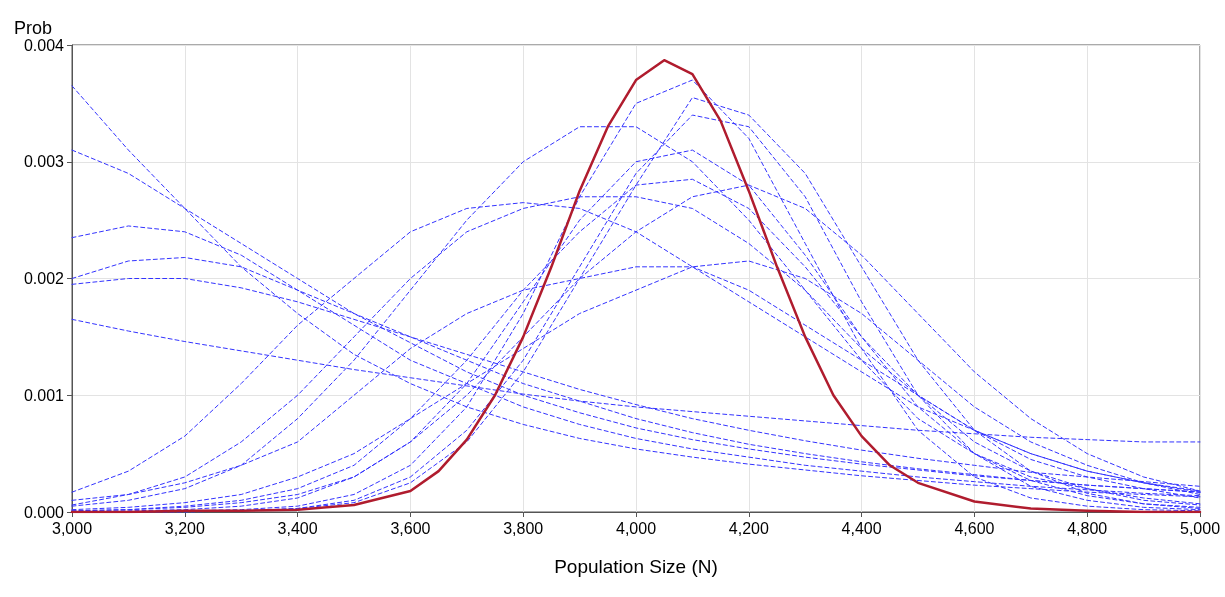 This screenshot has height=597, width=1225. Describe the element at coordinates (44, 278) in the screenshot. I see `y-tick-label: 0.002` at that location.